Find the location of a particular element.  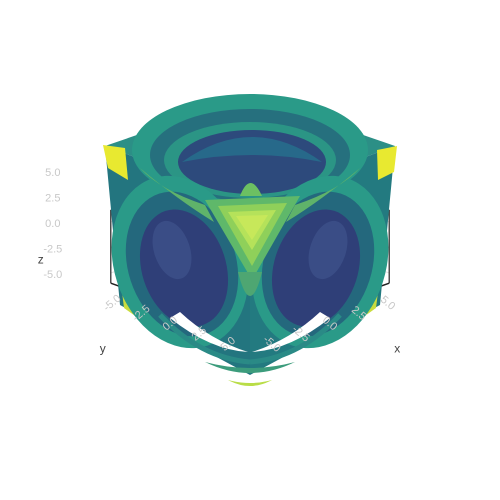

corner-left is located at coordinates (115, 162).